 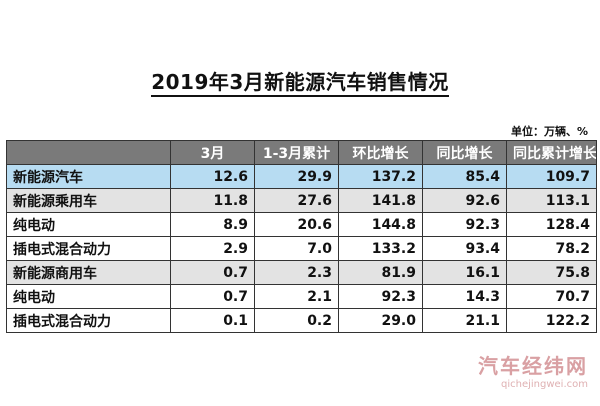 I want to click on table-cell: 0.2, so click(x=296, y=320).